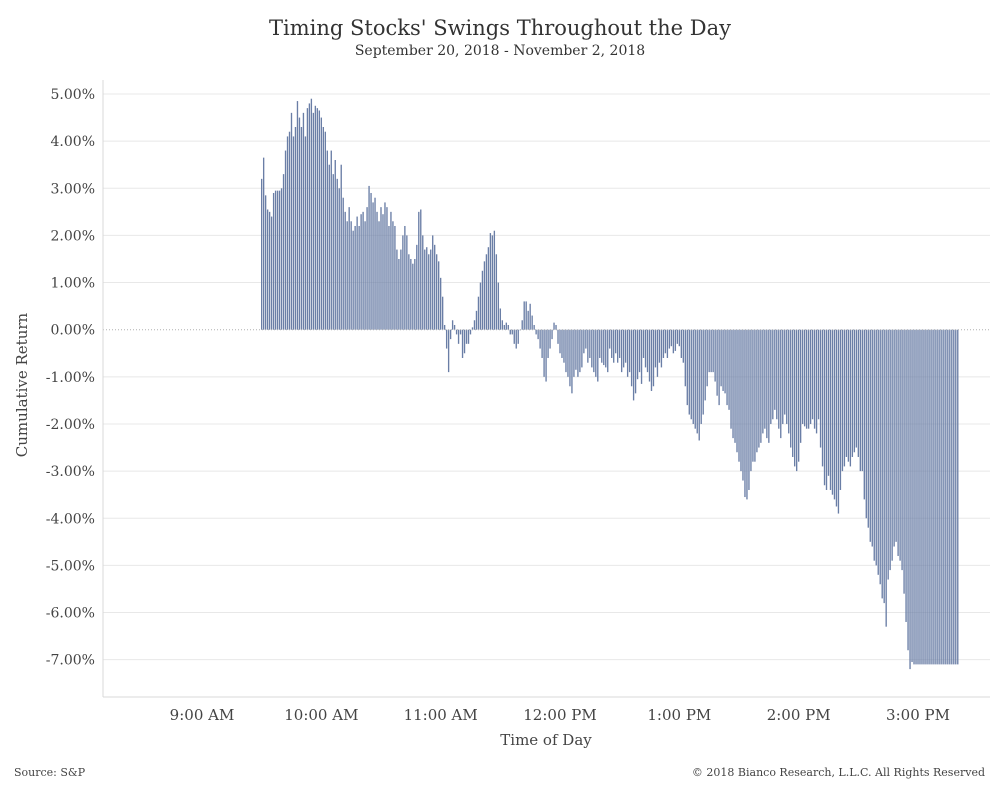 Image resolution: width=1000 pixels, height=800 pixels. What do you see at coordinates (73, 95) in the screenshot?
I see `y-tick-label: 5.00%` at bounding box center [73, 95].